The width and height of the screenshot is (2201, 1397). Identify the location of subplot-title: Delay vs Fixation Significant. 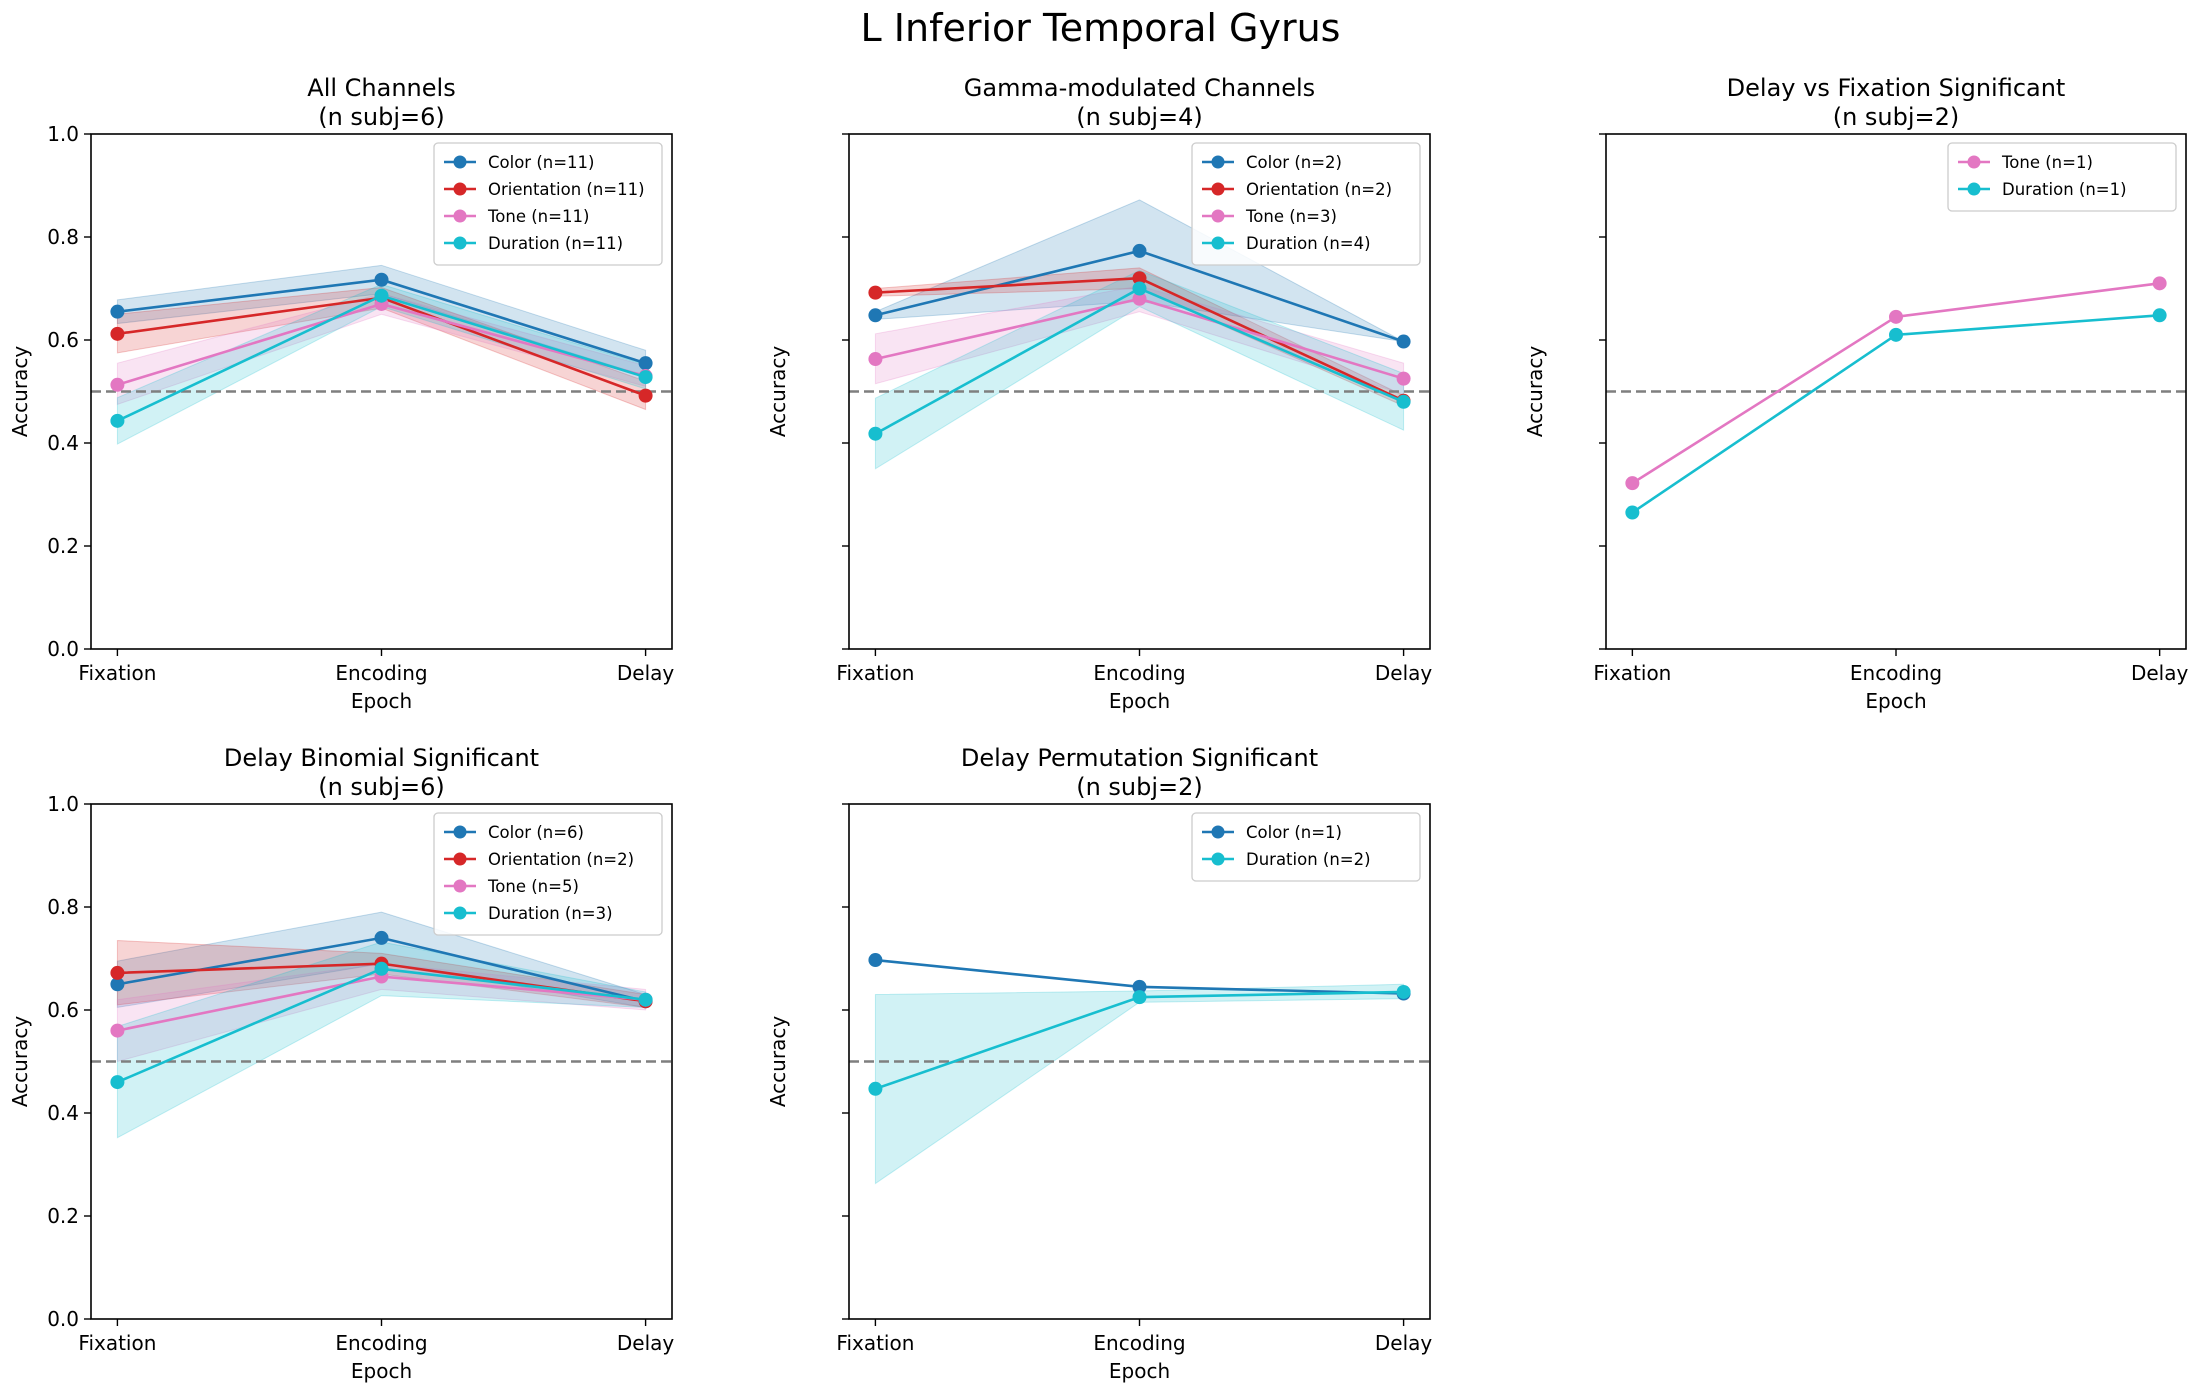
(1896, 88).